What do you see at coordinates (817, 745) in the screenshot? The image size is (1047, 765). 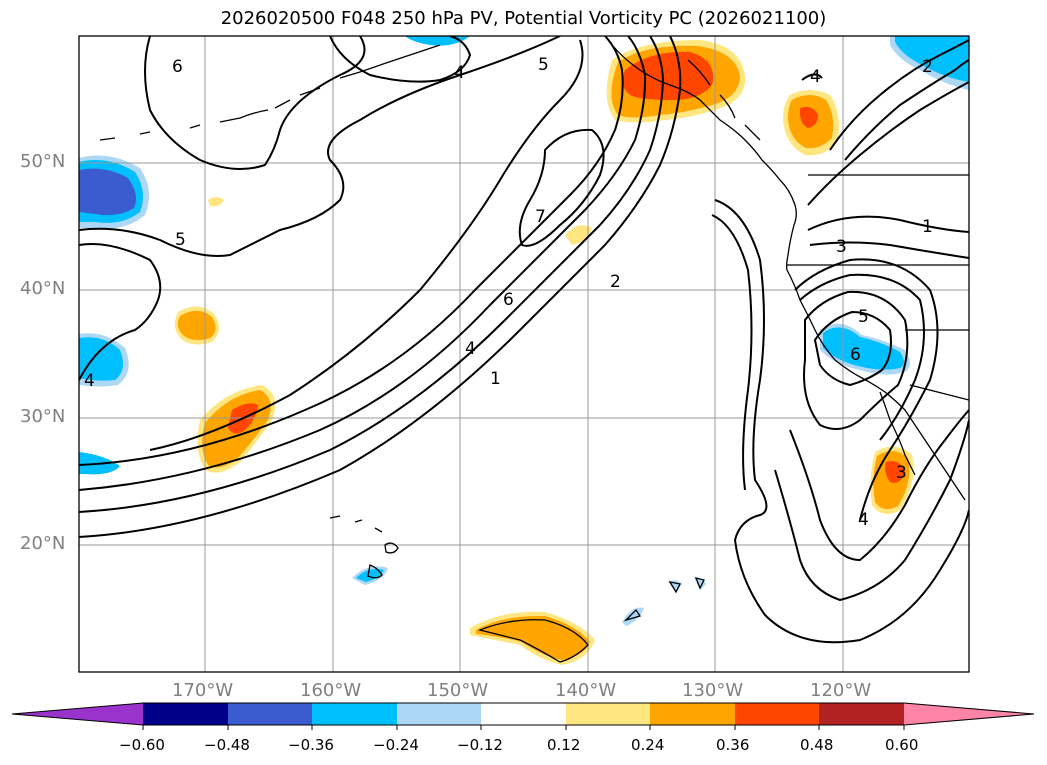 I see `colorbar-tick-label: 0.48` at bounding box center [817, 745].